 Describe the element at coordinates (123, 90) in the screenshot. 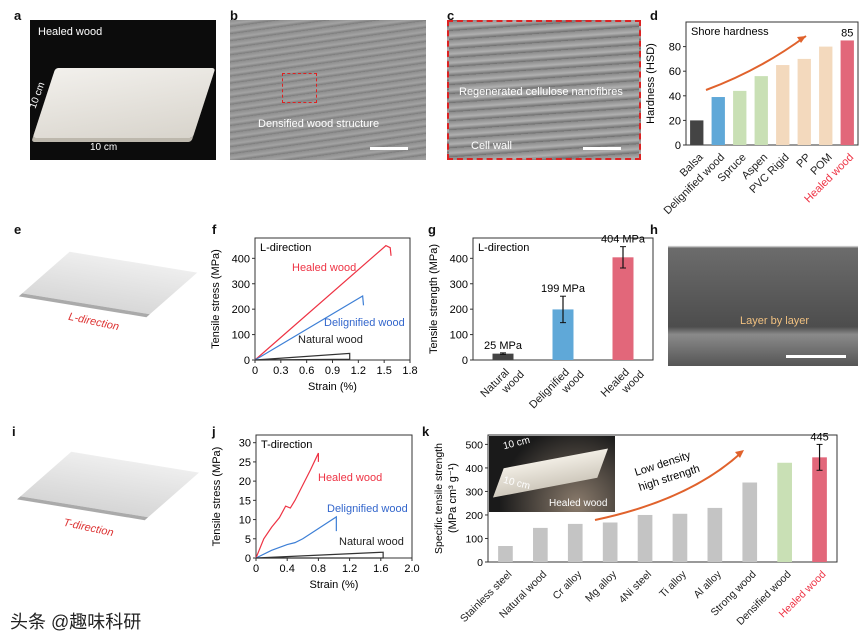

I see `healed-wood-photo: Healed wood 10 cm 10 cm` at that location.